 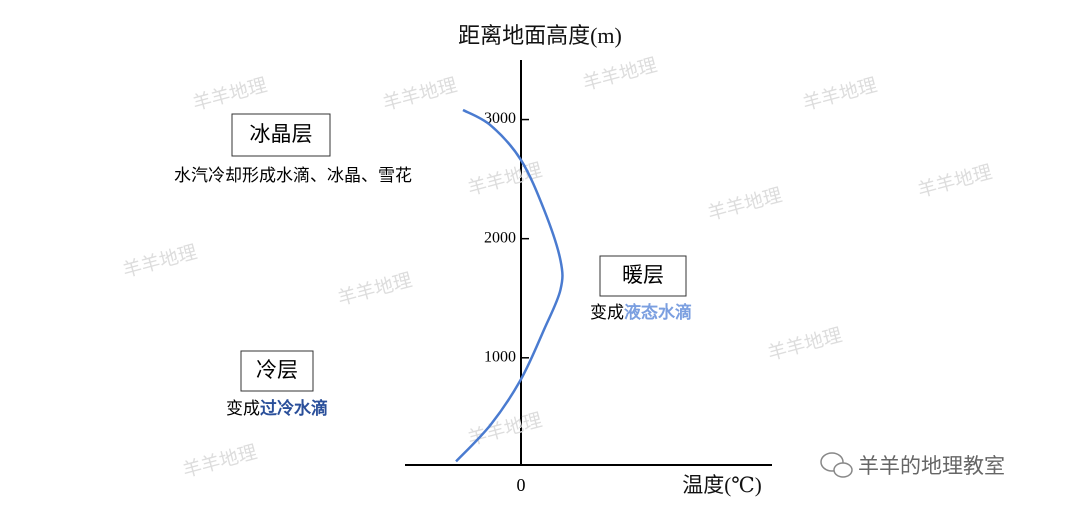 What do you see at coordinates (500, 237) in the screenshot?
I see `y-tick-label: 2000` at bounding box center [500, 237].